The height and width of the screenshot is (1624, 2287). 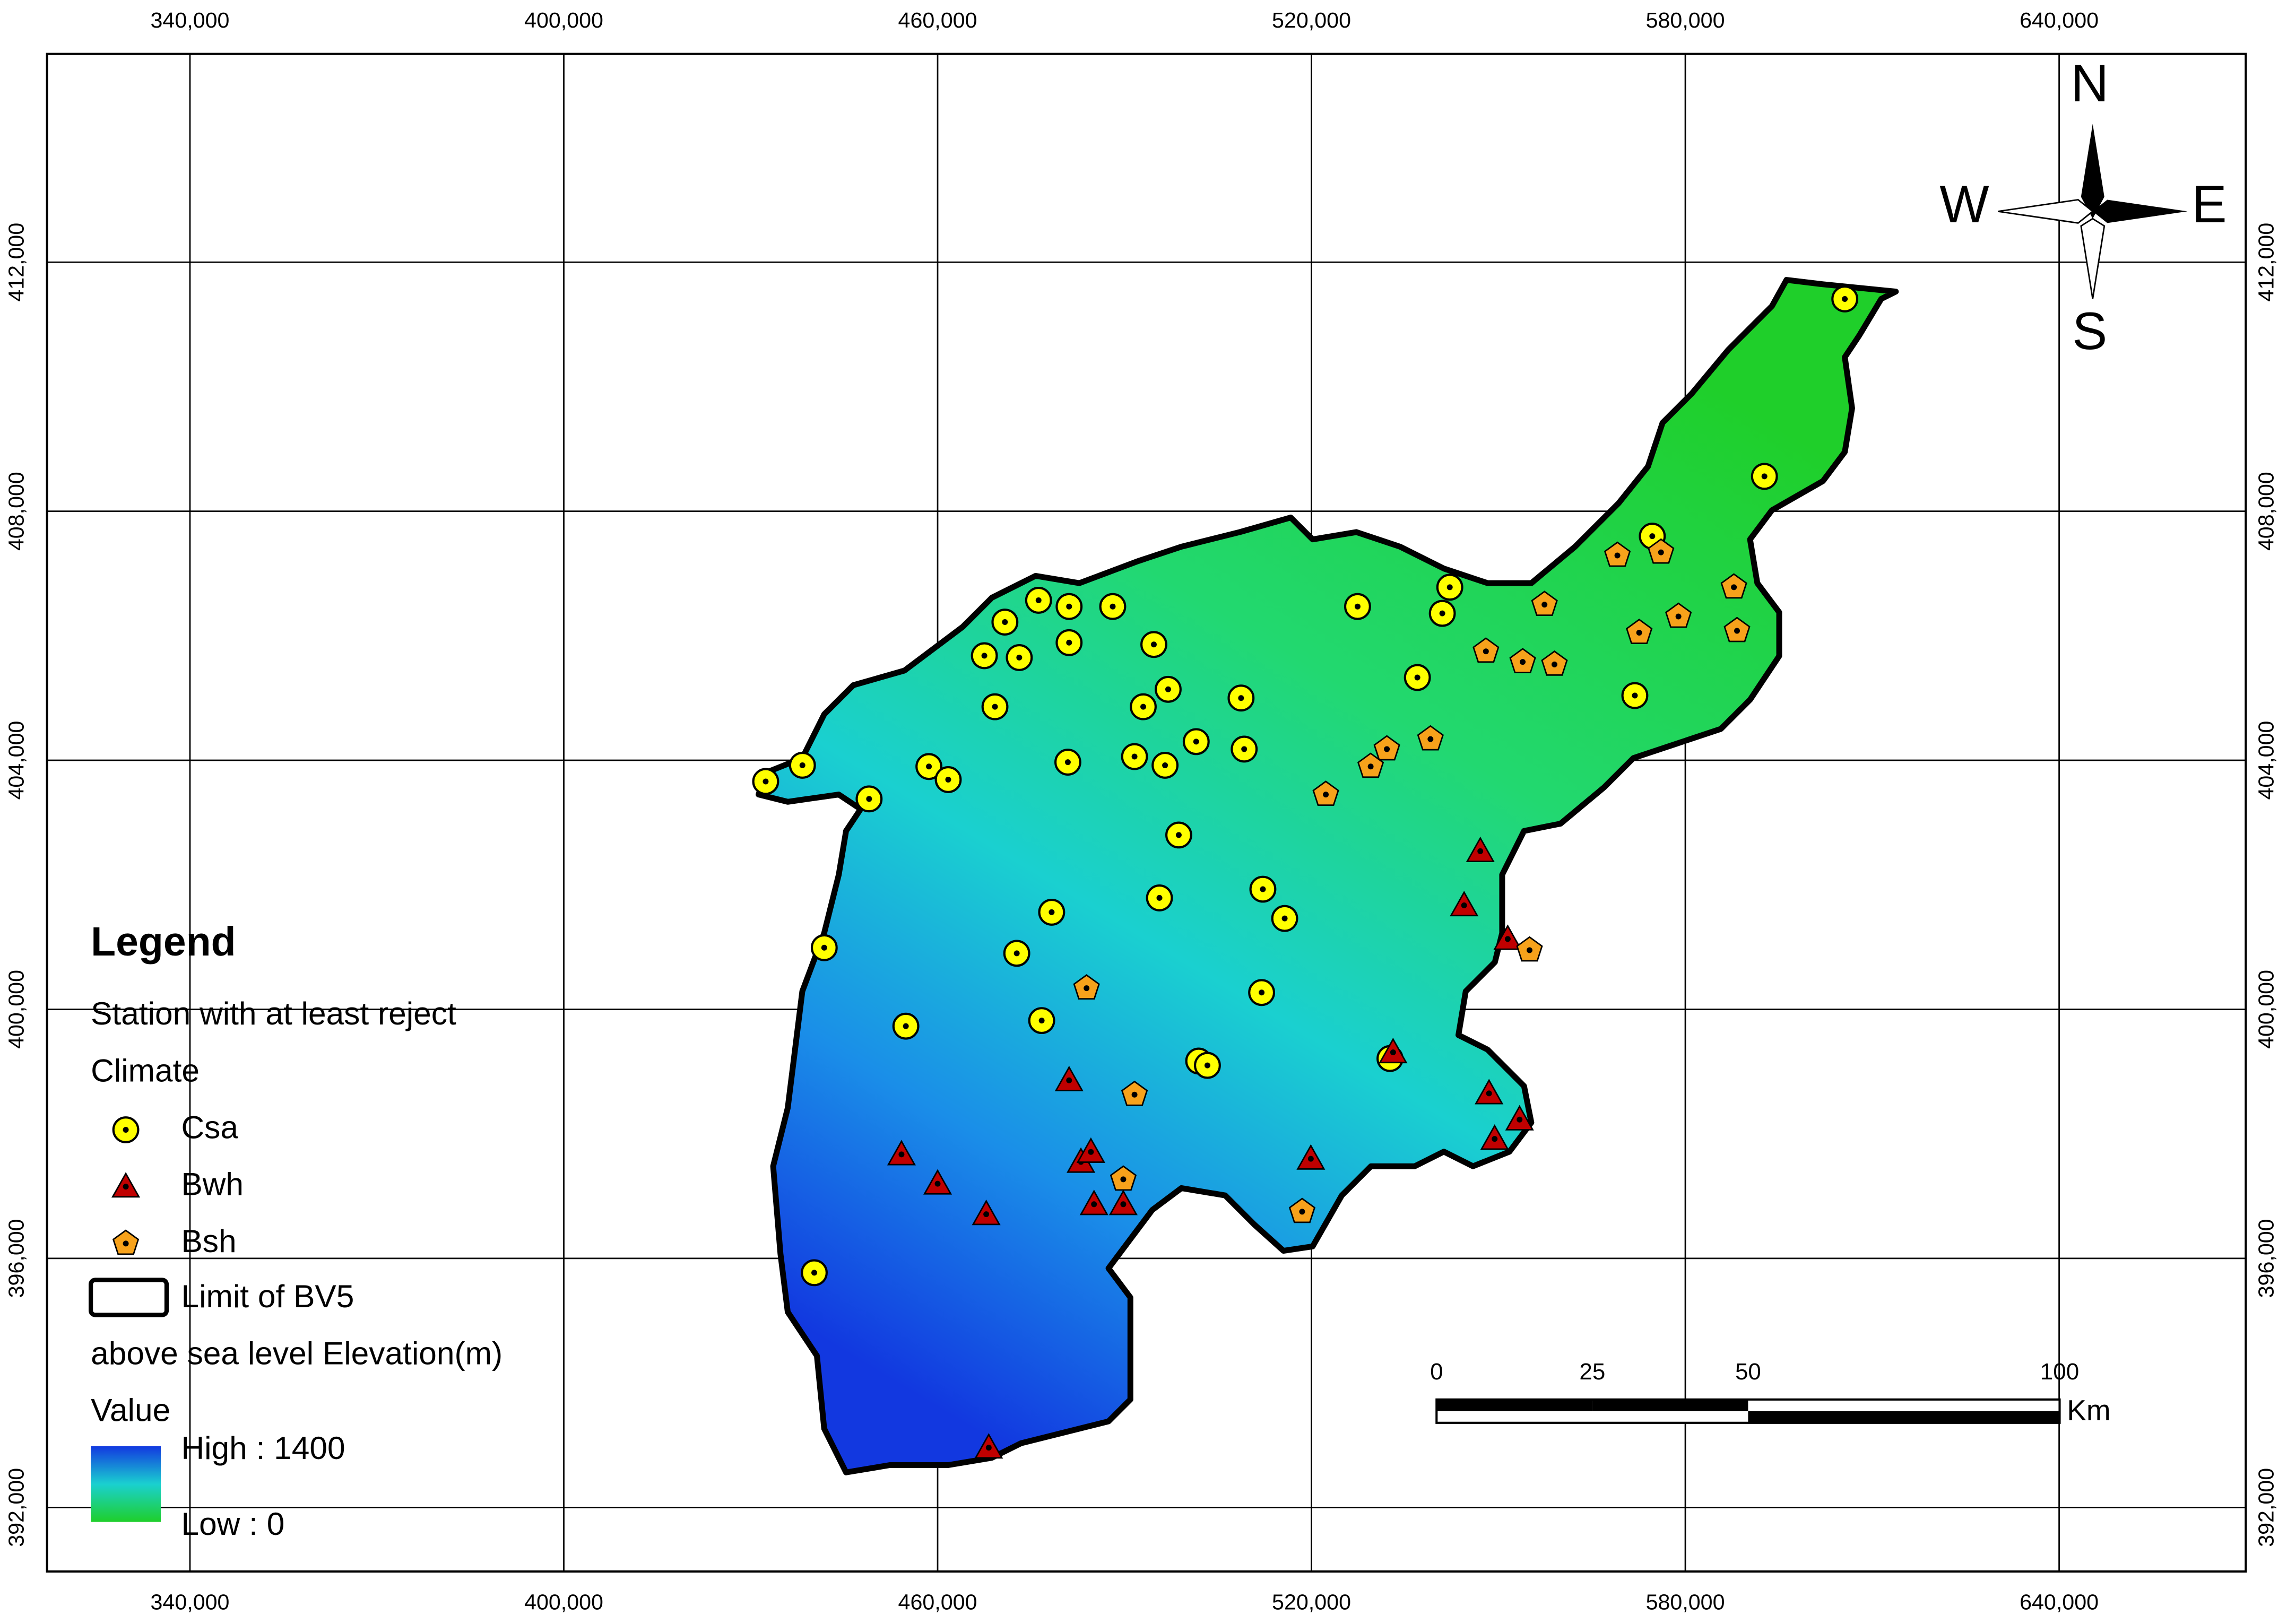 I want to click on scale-bar-label: 50, so click(x=1748, y=1372).